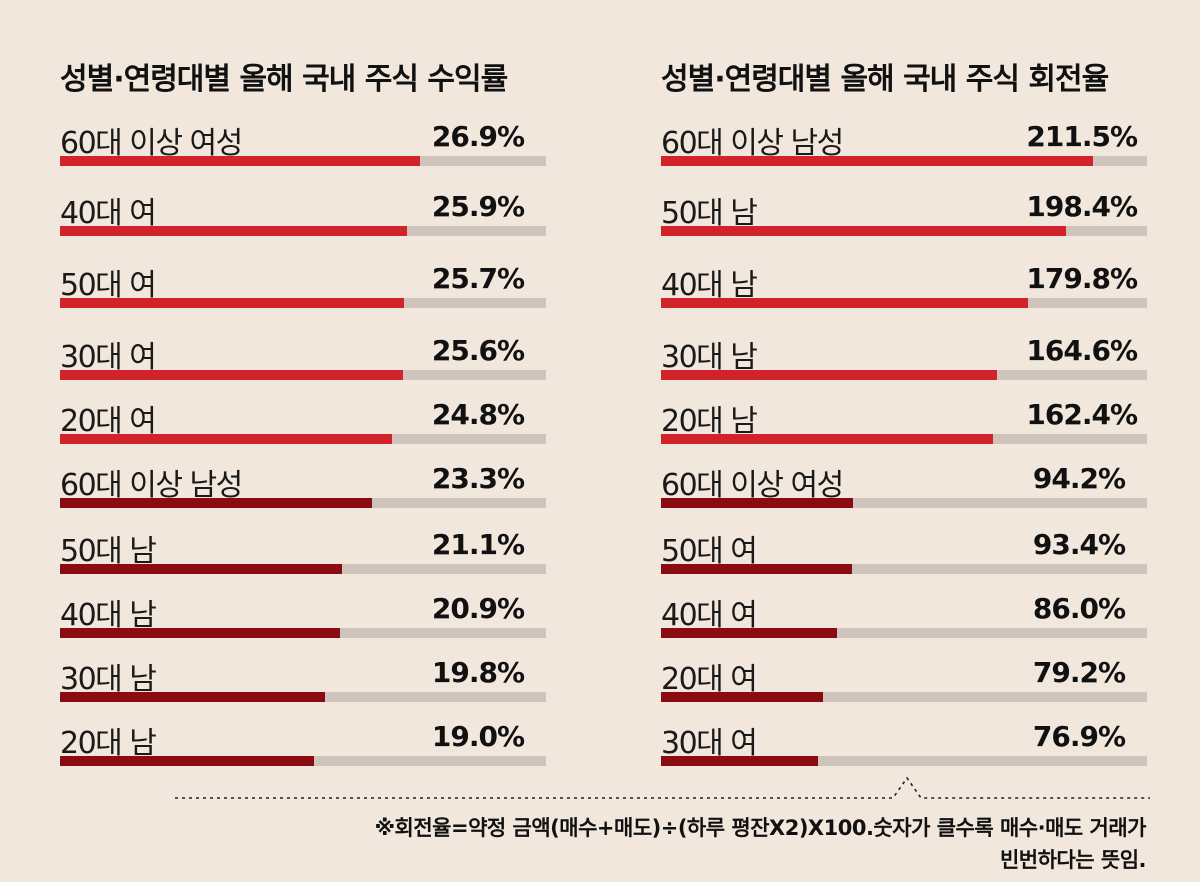 The image size is (1200, 882). Describe the element at coordinates (662, 787) in the screenshot. I see `dotted-divider` at that location.